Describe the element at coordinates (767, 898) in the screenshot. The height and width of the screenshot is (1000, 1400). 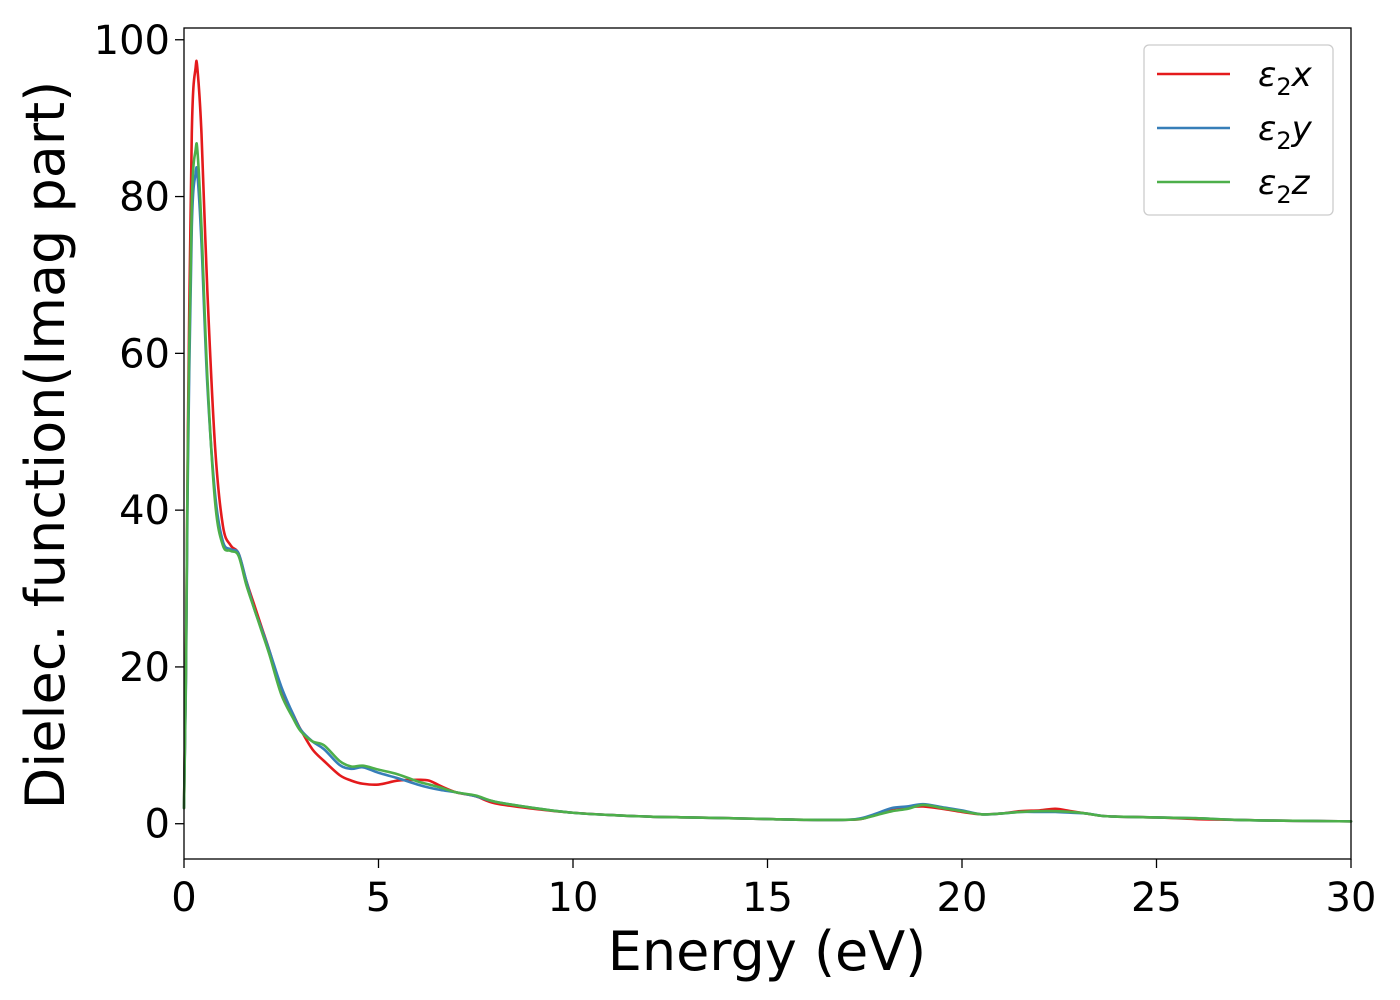
I see `x-tick-label: 15` at that location.